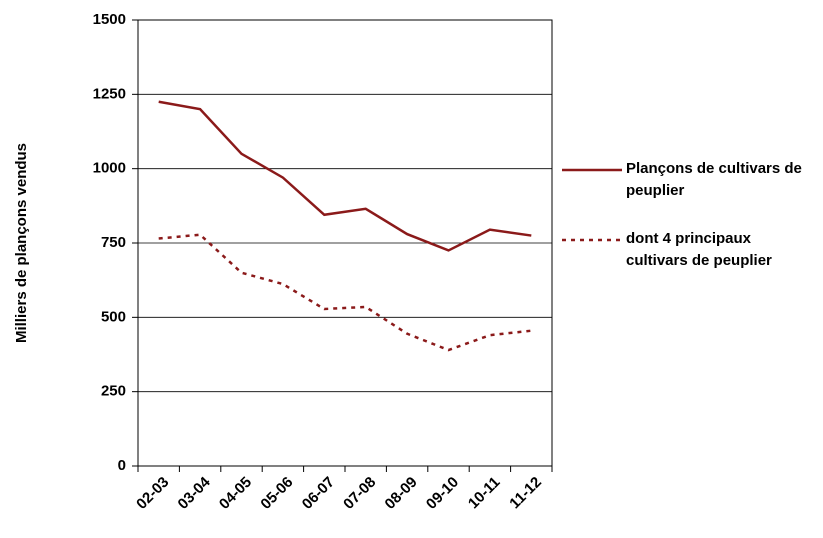 The height and width of the screenshot is (538, 823). I want to click on y-tick-label: 0, so click(122, 465).